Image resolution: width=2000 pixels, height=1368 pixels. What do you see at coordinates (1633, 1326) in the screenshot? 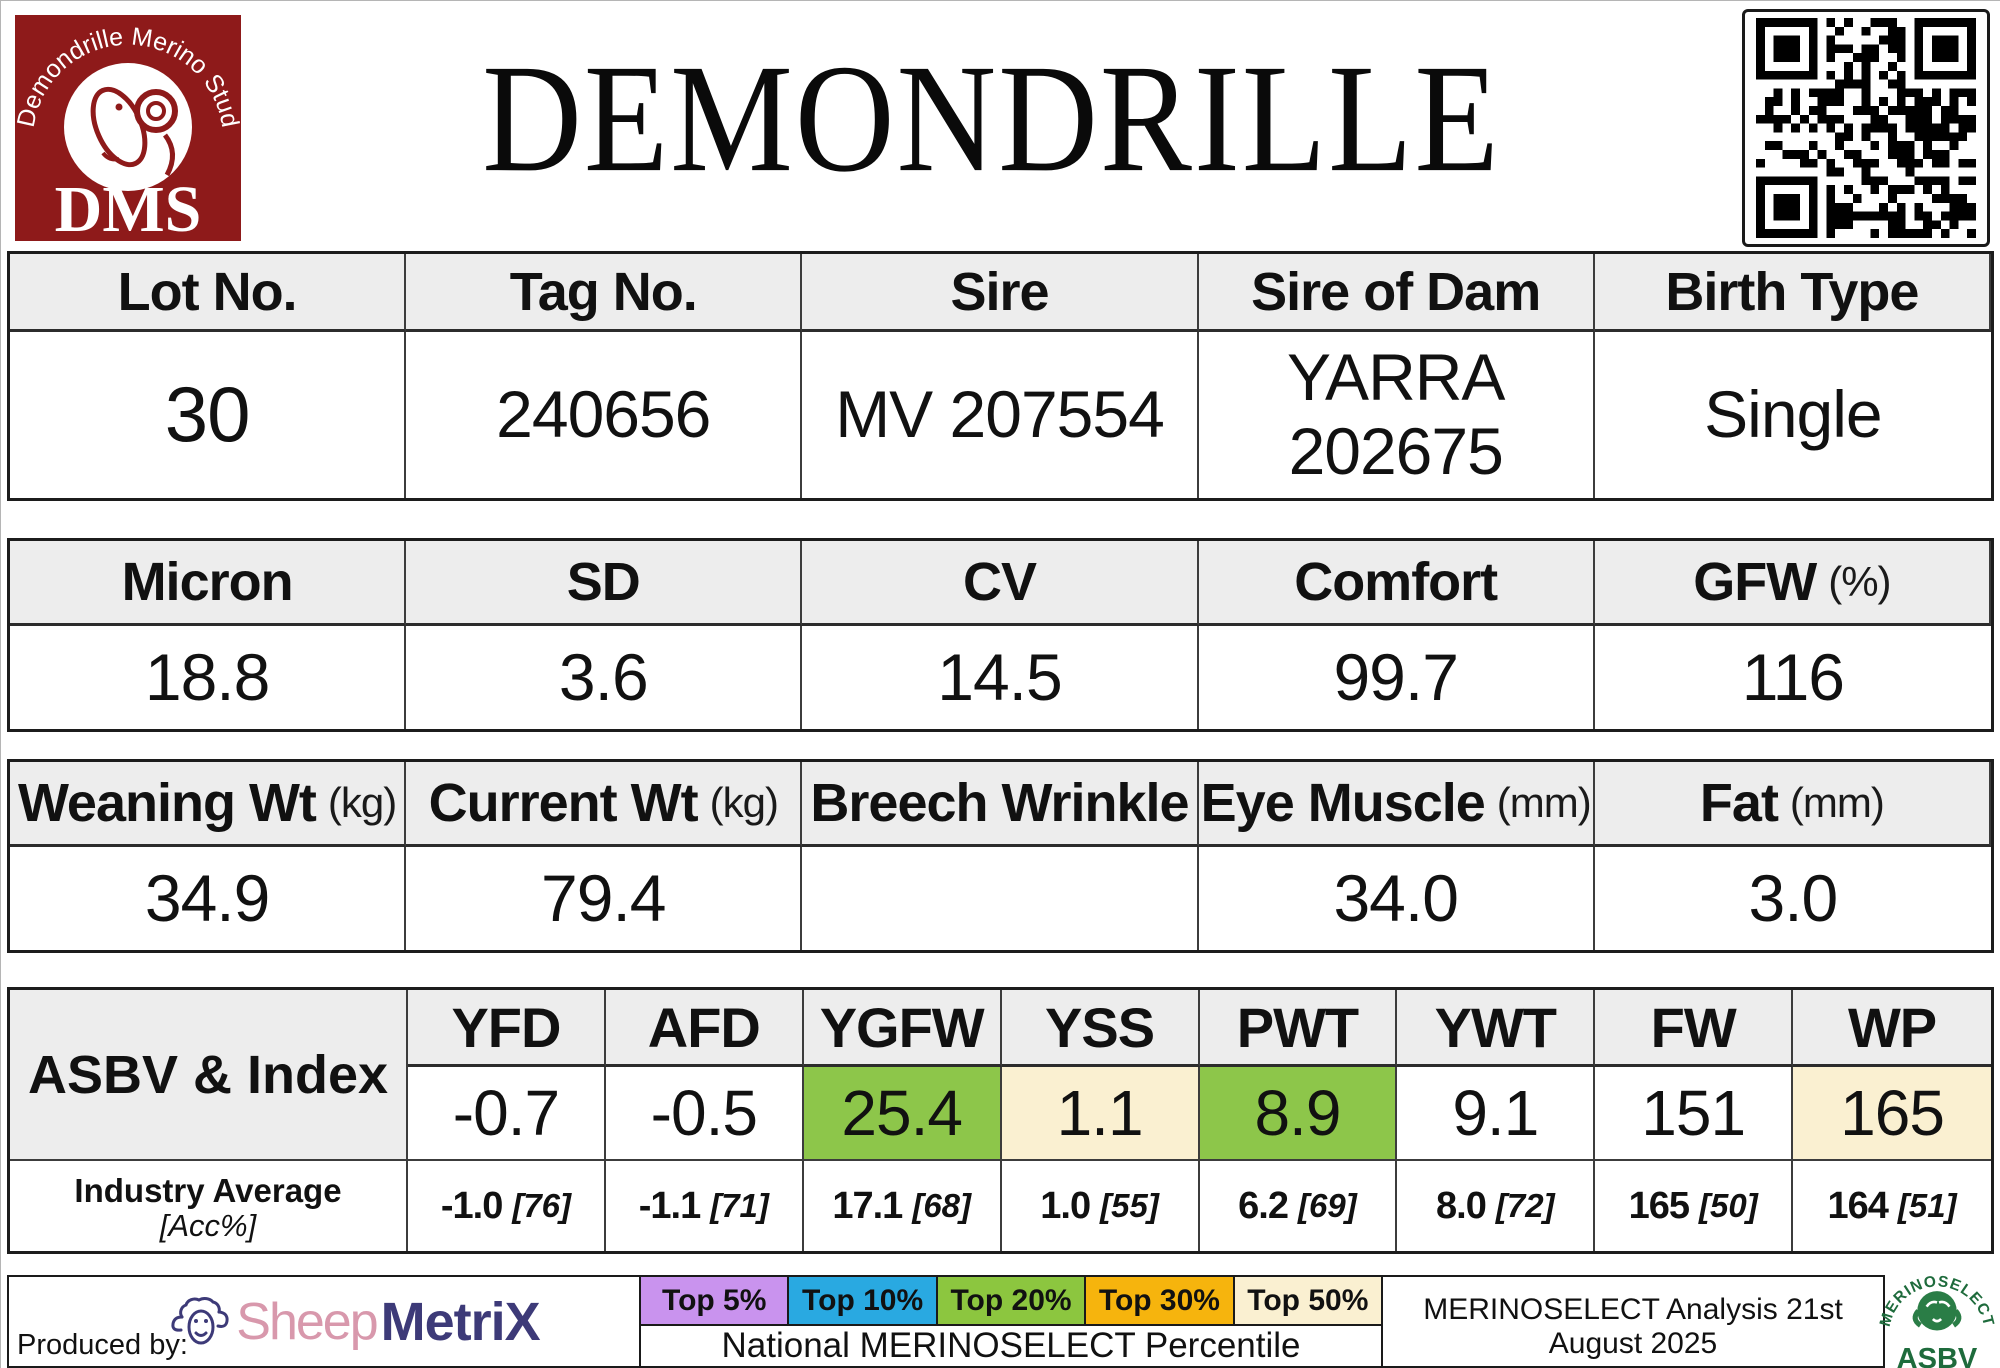
I see `analysis-note: MERINOSELECT Analysis 21st August 2025` at bounding box center [1633, 1326].